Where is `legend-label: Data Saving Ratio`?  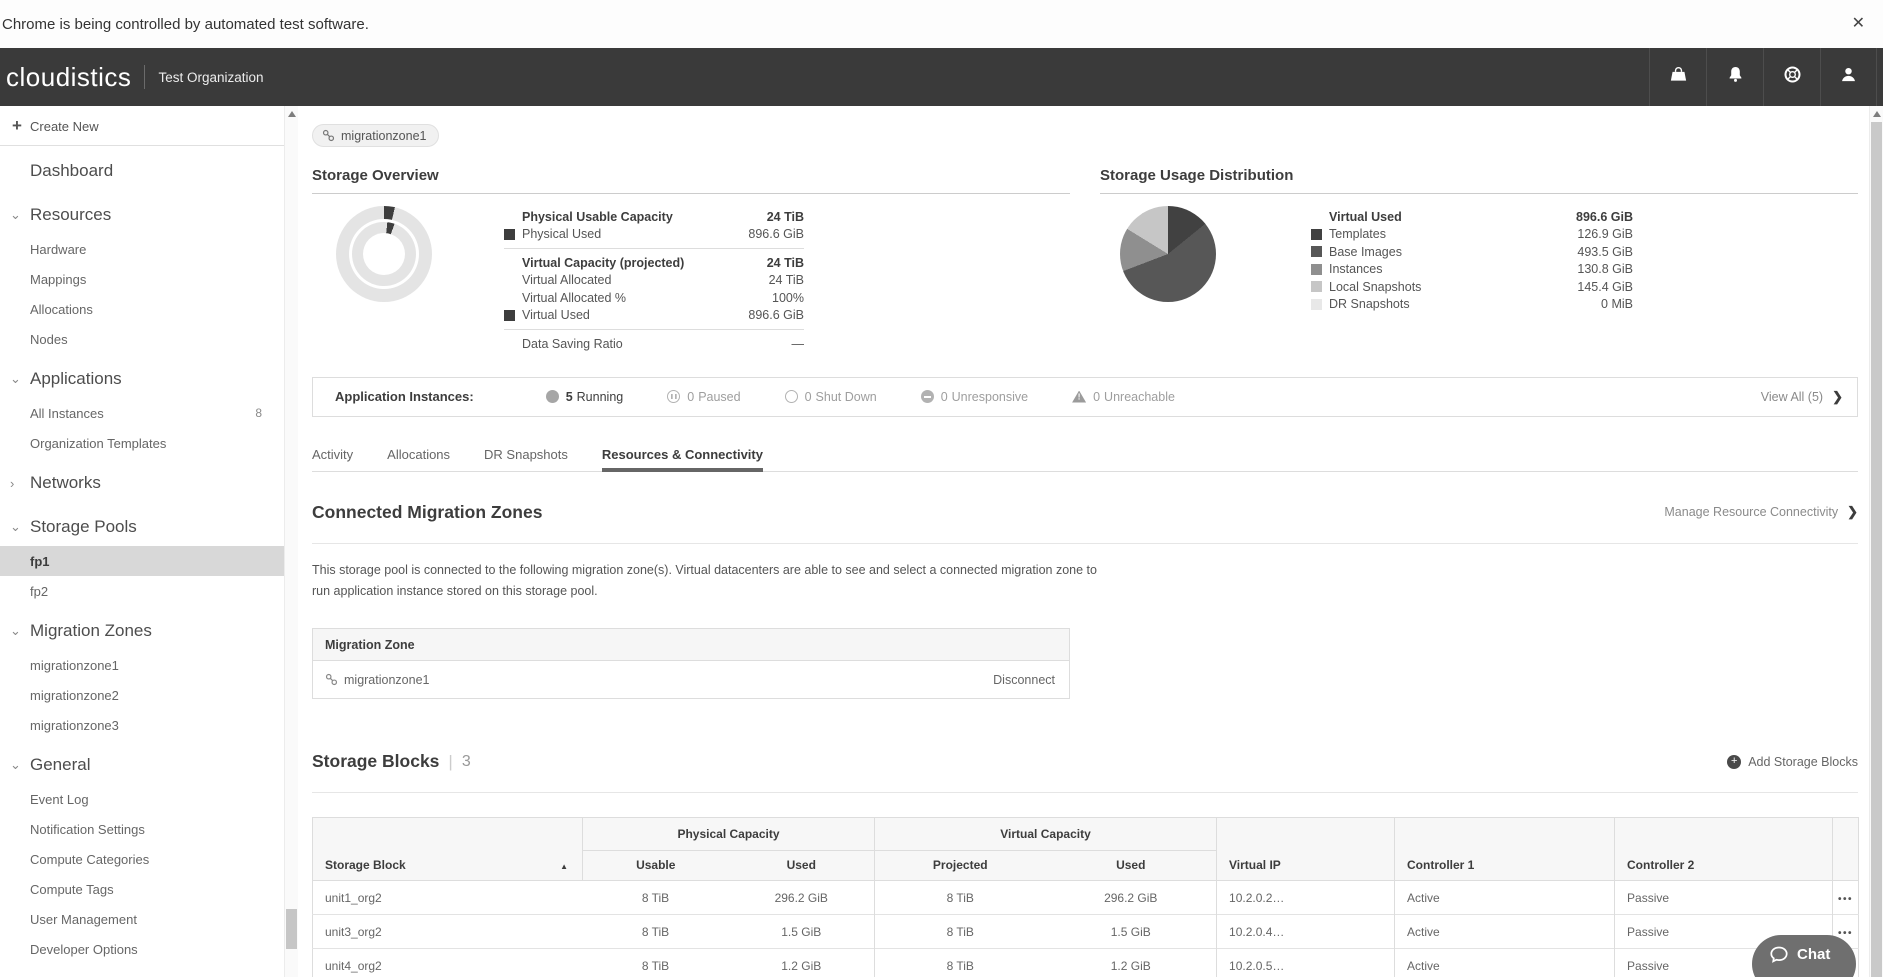 legend-label: Data Saving Ratio is located at coordinates (572, 343).